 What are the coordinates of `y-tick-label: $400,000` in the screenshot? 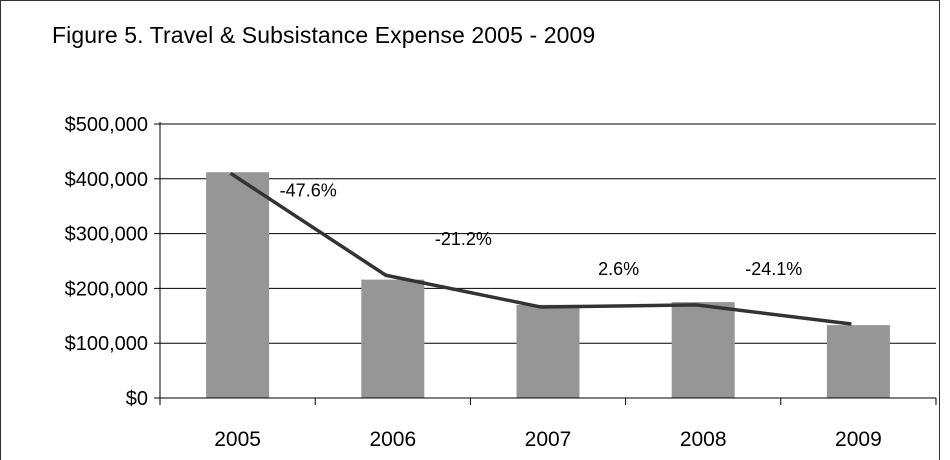 It's located at (106, 180).